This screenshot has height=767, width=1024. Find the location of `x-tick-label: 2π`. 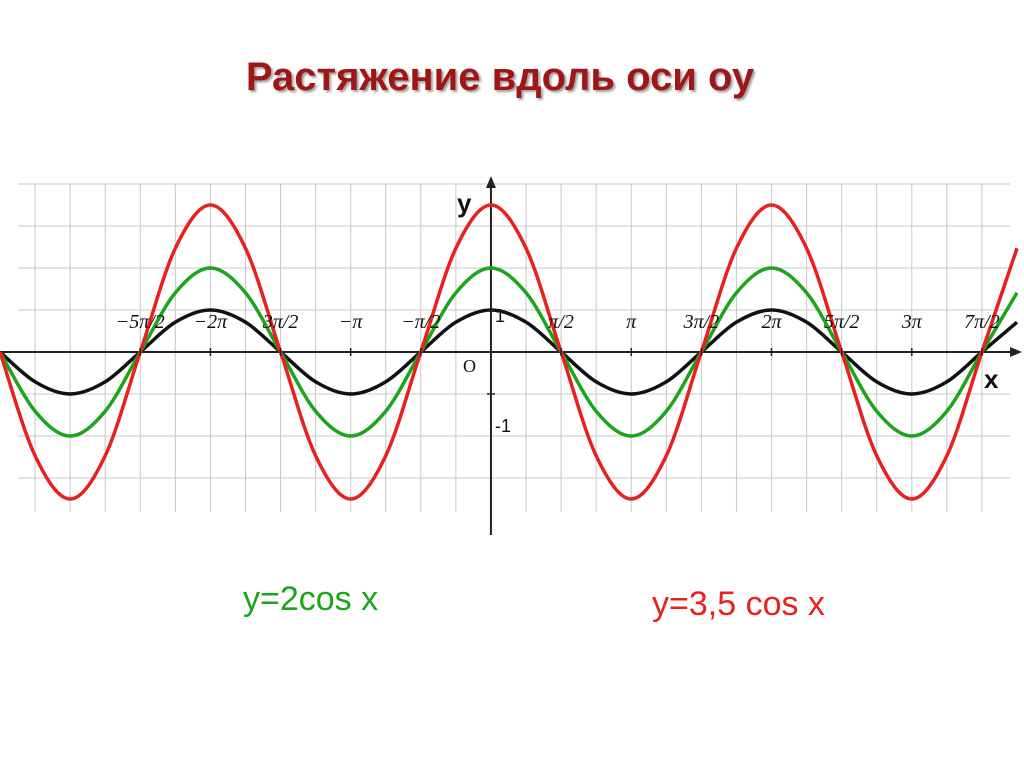

x-tick-label: 2π is located at coordinates (771, 322).